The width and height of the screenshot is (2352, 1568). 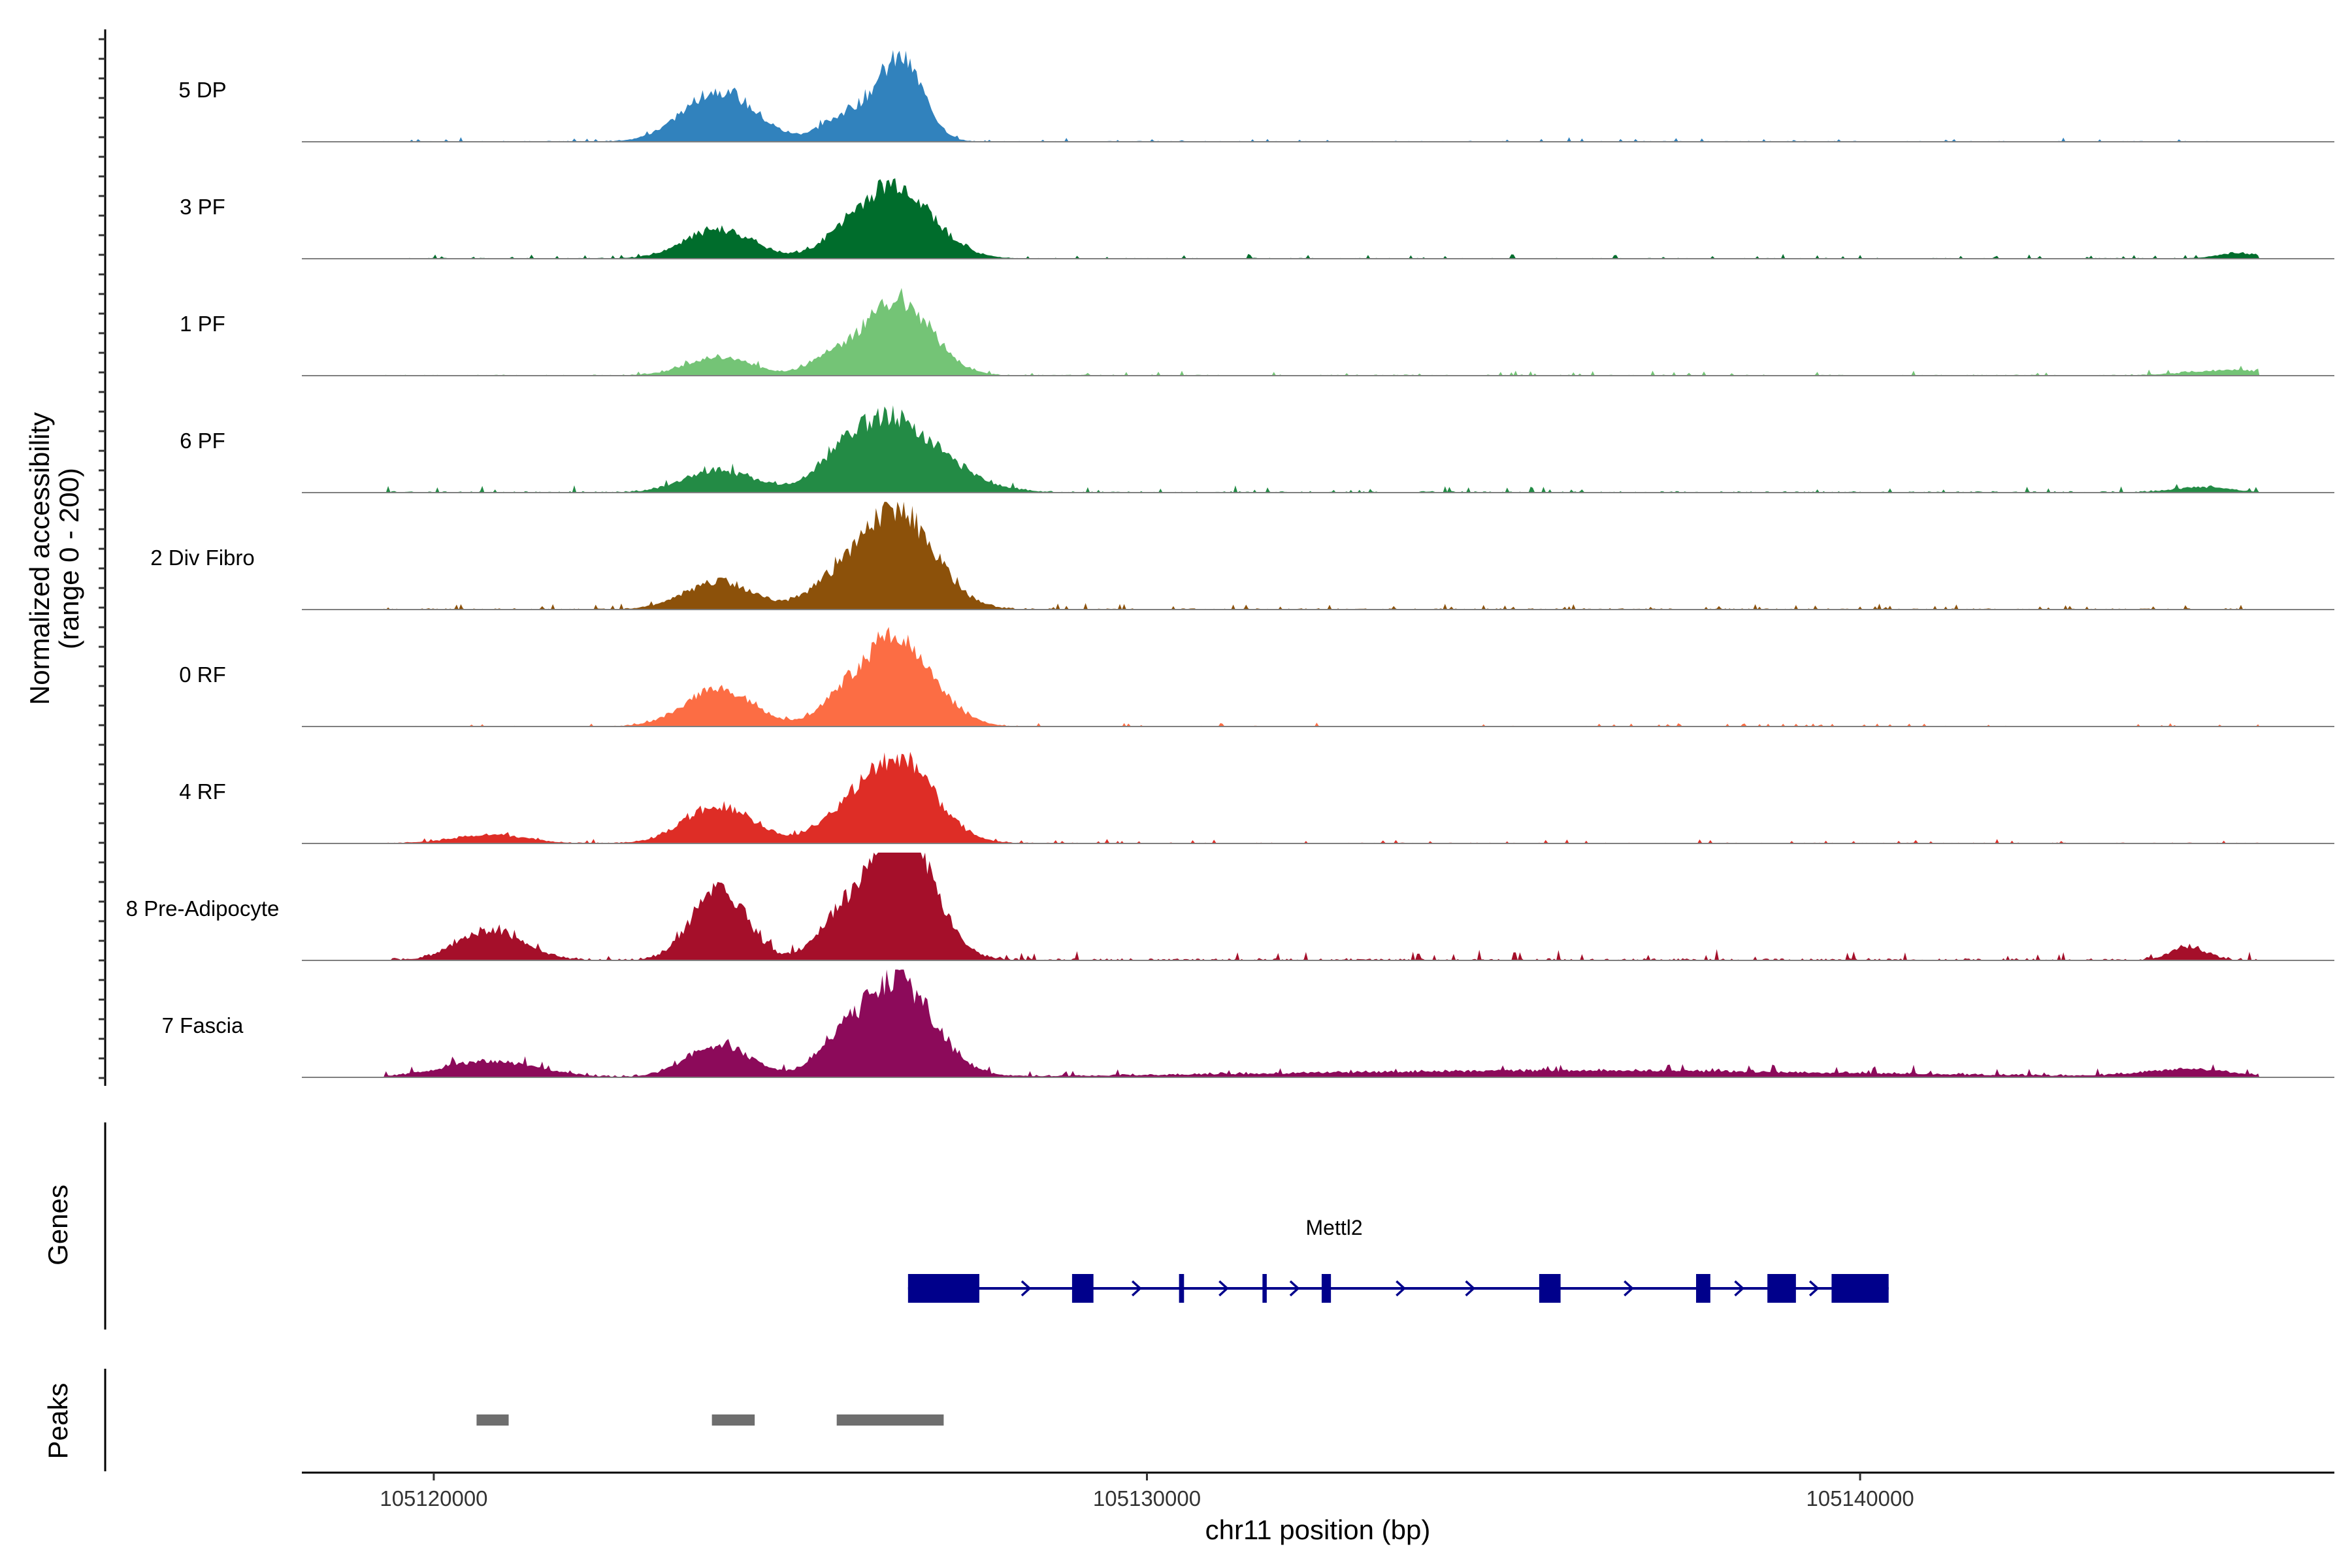 What do you see at coordinates (1147, 1498) in the screenshot?
I see `x-tick-label: 105130000` at bounding box center [1147, 1498].